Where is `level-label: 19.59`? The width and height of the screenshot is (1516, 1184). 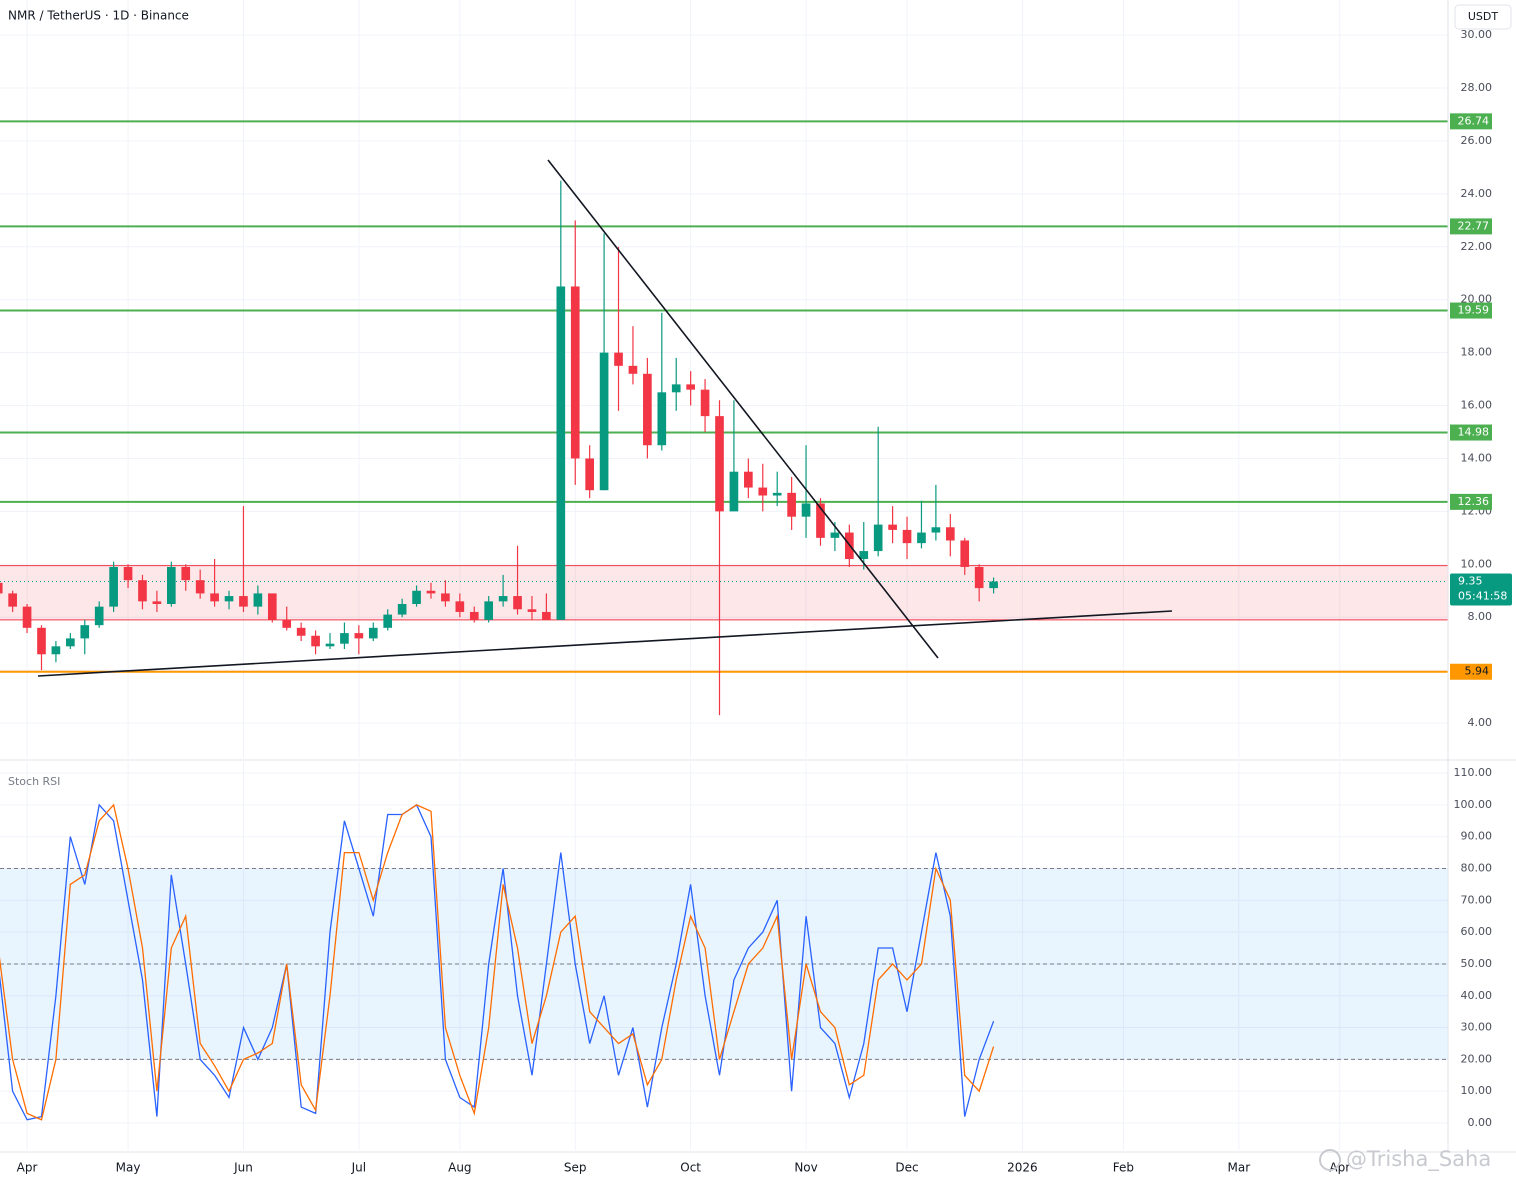 level-label: 19.59 is located at coordinates (1474, 310).